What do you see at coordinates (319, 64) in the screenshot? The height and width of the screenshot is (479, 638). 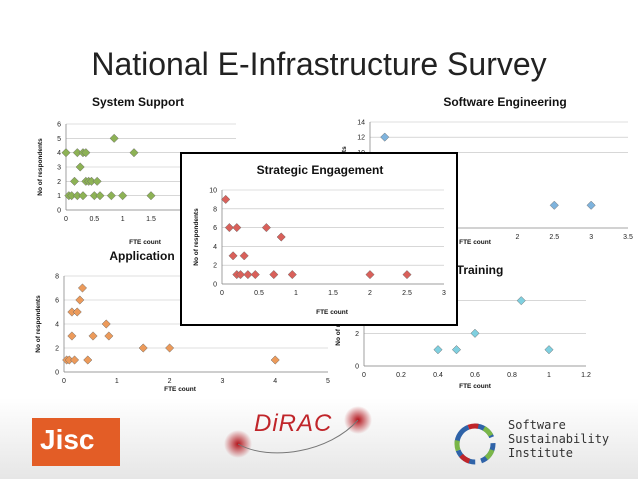 I see `page-title: National E-Infrastructure Survey` at bounding box center [319, 64].